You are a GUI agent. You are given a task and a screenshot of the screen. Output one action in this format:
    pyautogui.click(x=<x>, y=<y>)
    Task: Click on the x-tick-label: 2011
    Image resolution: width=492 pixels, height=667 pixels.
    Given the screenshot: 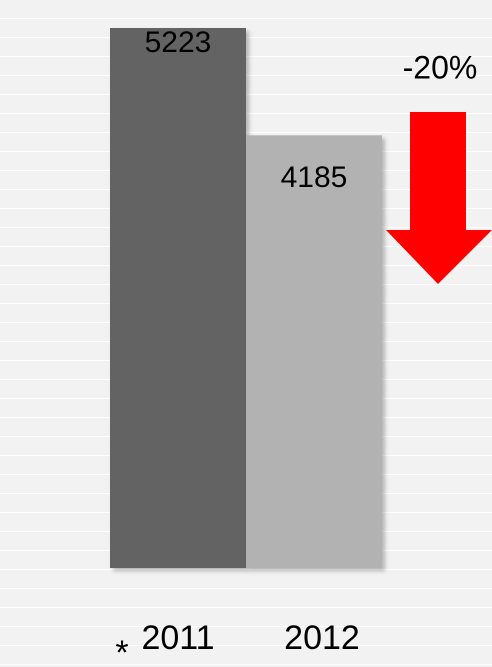 What is the action you would take?
    pyautogui.click(x=177, y=638)
    